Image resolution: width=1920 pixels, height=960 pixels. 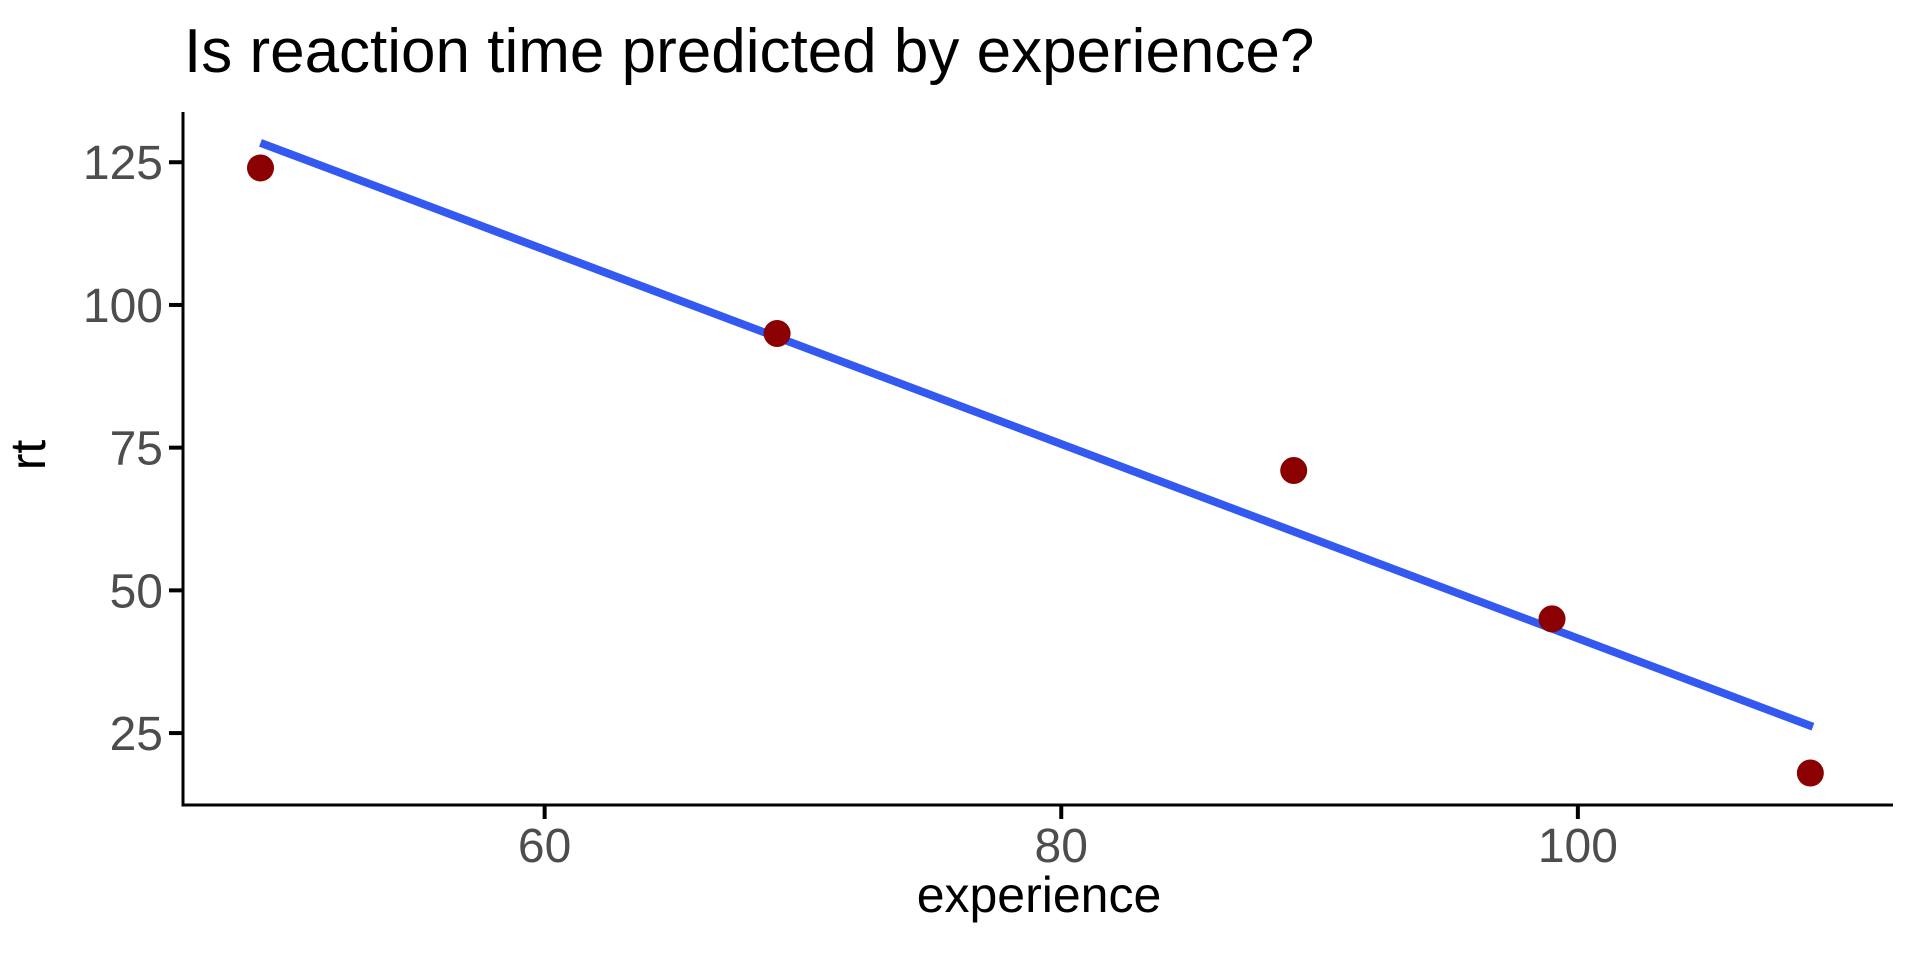 What do you see at coordinates (1061, 846) in the screenshot?
I see `x-tick-label: 80` at bounding box center [1061, 846].